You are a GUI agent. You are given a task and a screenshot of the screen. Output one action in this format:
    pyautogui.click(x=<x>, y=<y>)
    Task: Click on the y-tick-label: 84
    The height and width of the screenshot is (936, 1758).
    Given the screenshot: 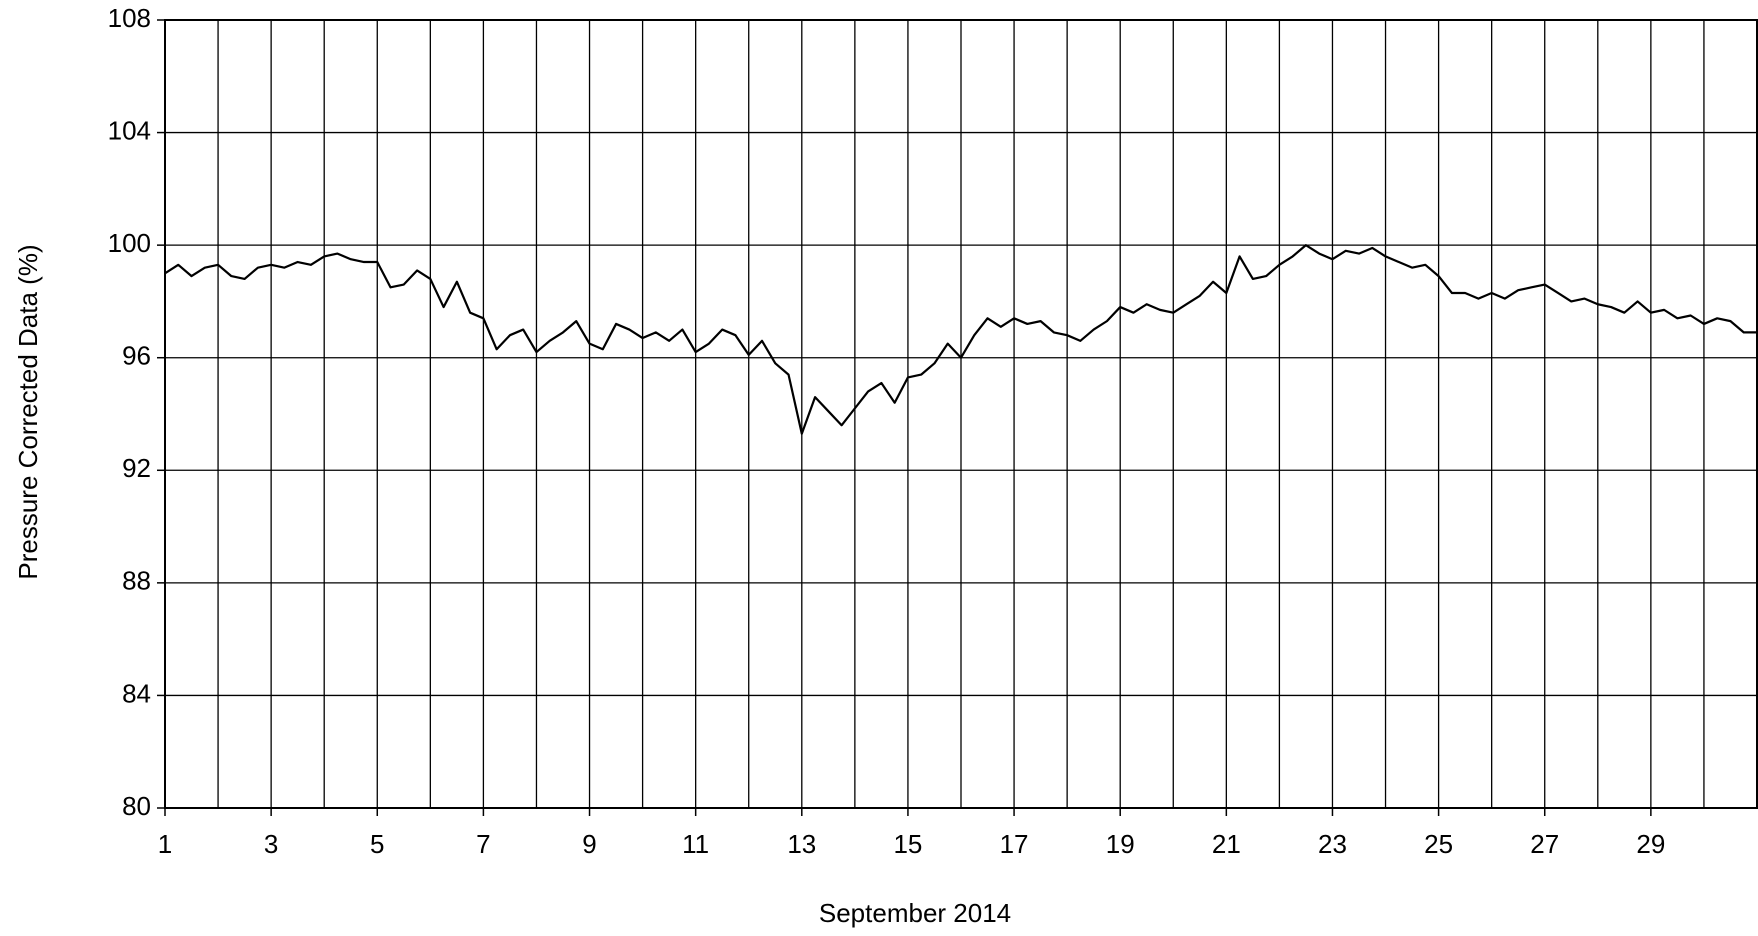 What is the action you would take?
    pyautogui.click(x=136, y=693)
    